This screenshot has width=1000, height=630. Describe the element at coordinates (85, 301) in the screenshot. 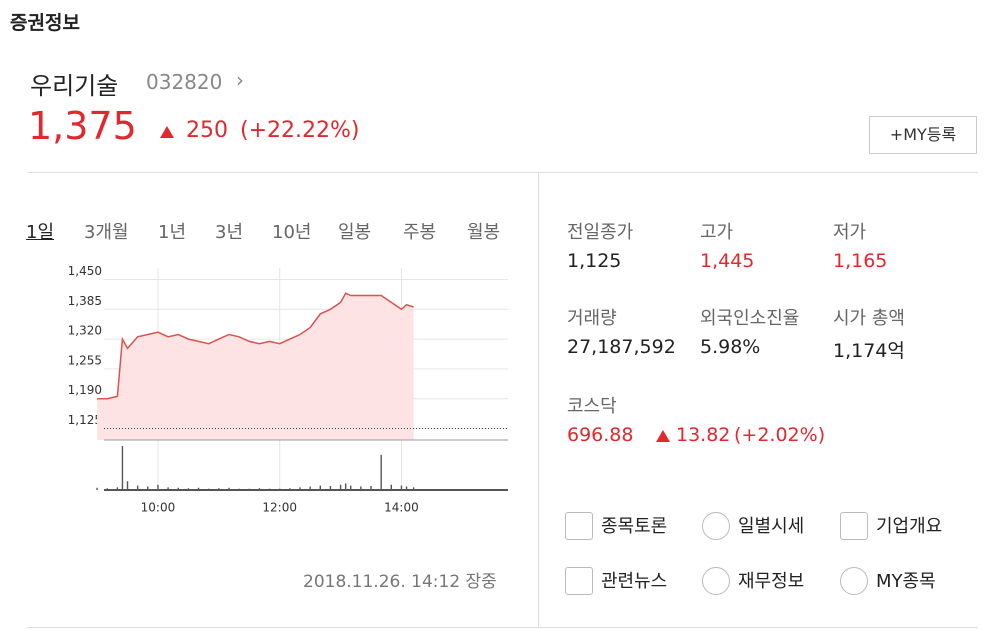

I see `y-tick-label: 1,385` at that location.